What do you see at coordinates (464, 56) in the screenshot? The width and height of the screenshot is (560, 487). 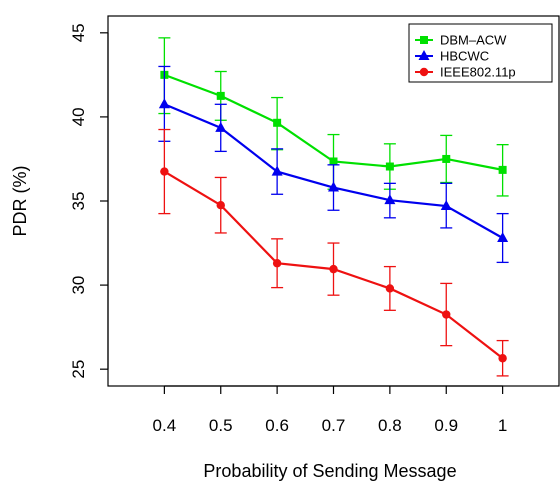 I see `legend-entry: HBCWC` at bounding box center [464, 56].